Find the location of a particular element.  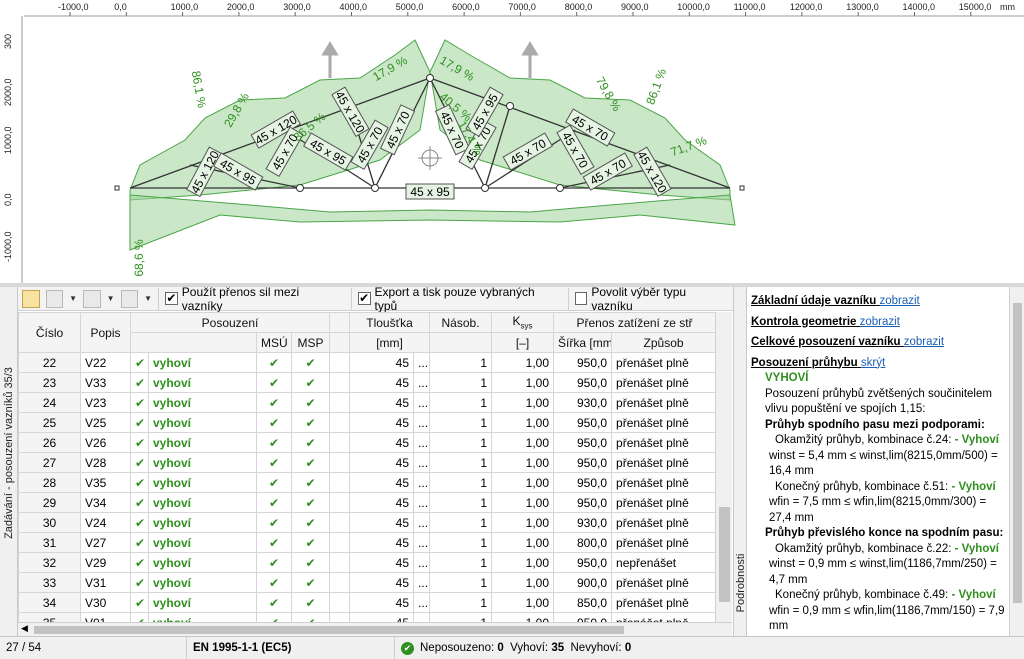

cell-cislo: 33 is located at coordinates (49, 582).